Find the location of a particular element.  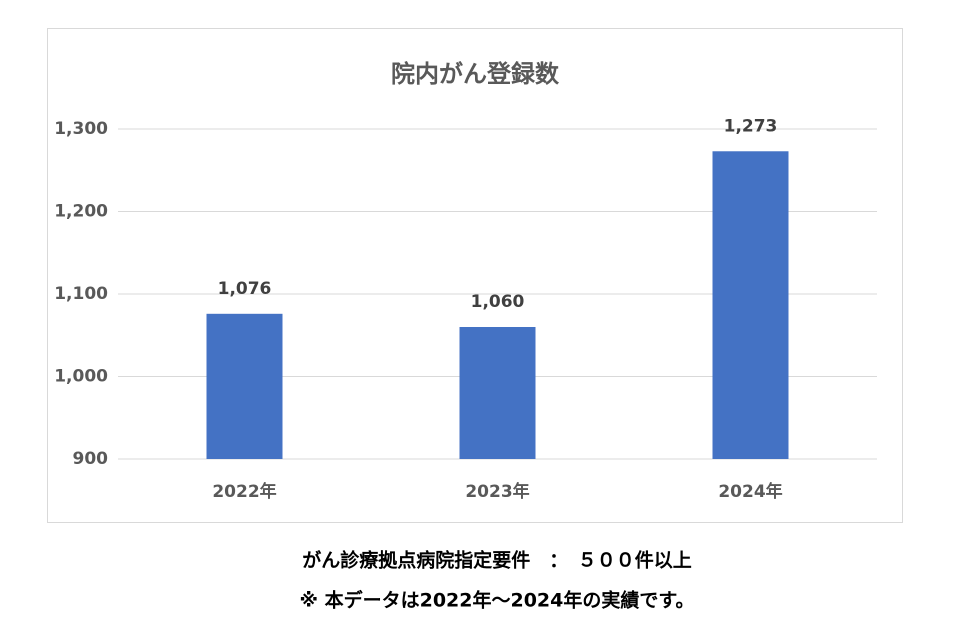

y-tick-label: 1,300 is located at coordinates (81, 129).